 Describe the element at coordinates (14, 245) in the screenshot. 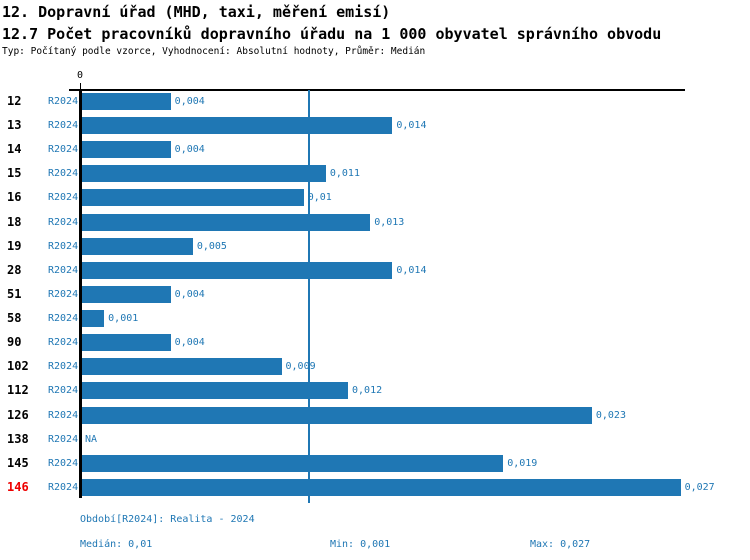

I see `row-category-label: 19` at that location.